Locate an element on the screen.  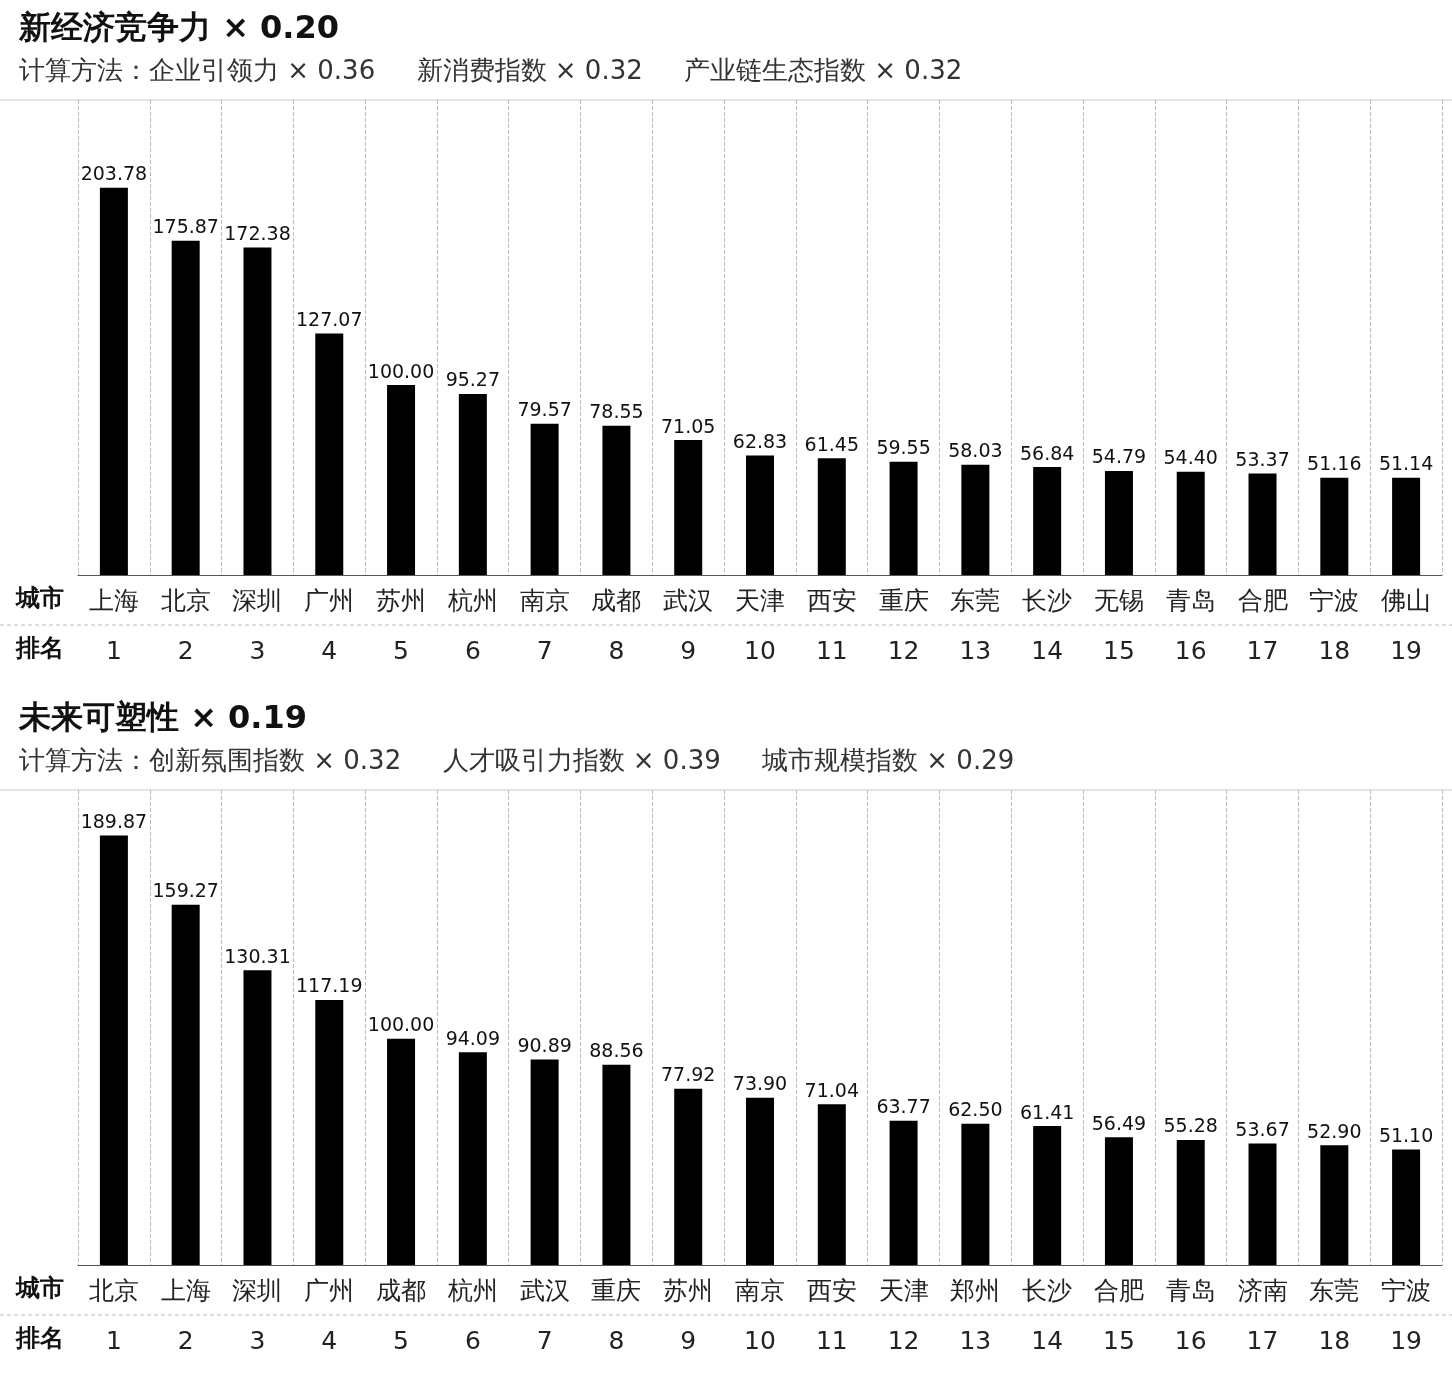
data-label: 94.09 is located at coordinates (473, 1037).